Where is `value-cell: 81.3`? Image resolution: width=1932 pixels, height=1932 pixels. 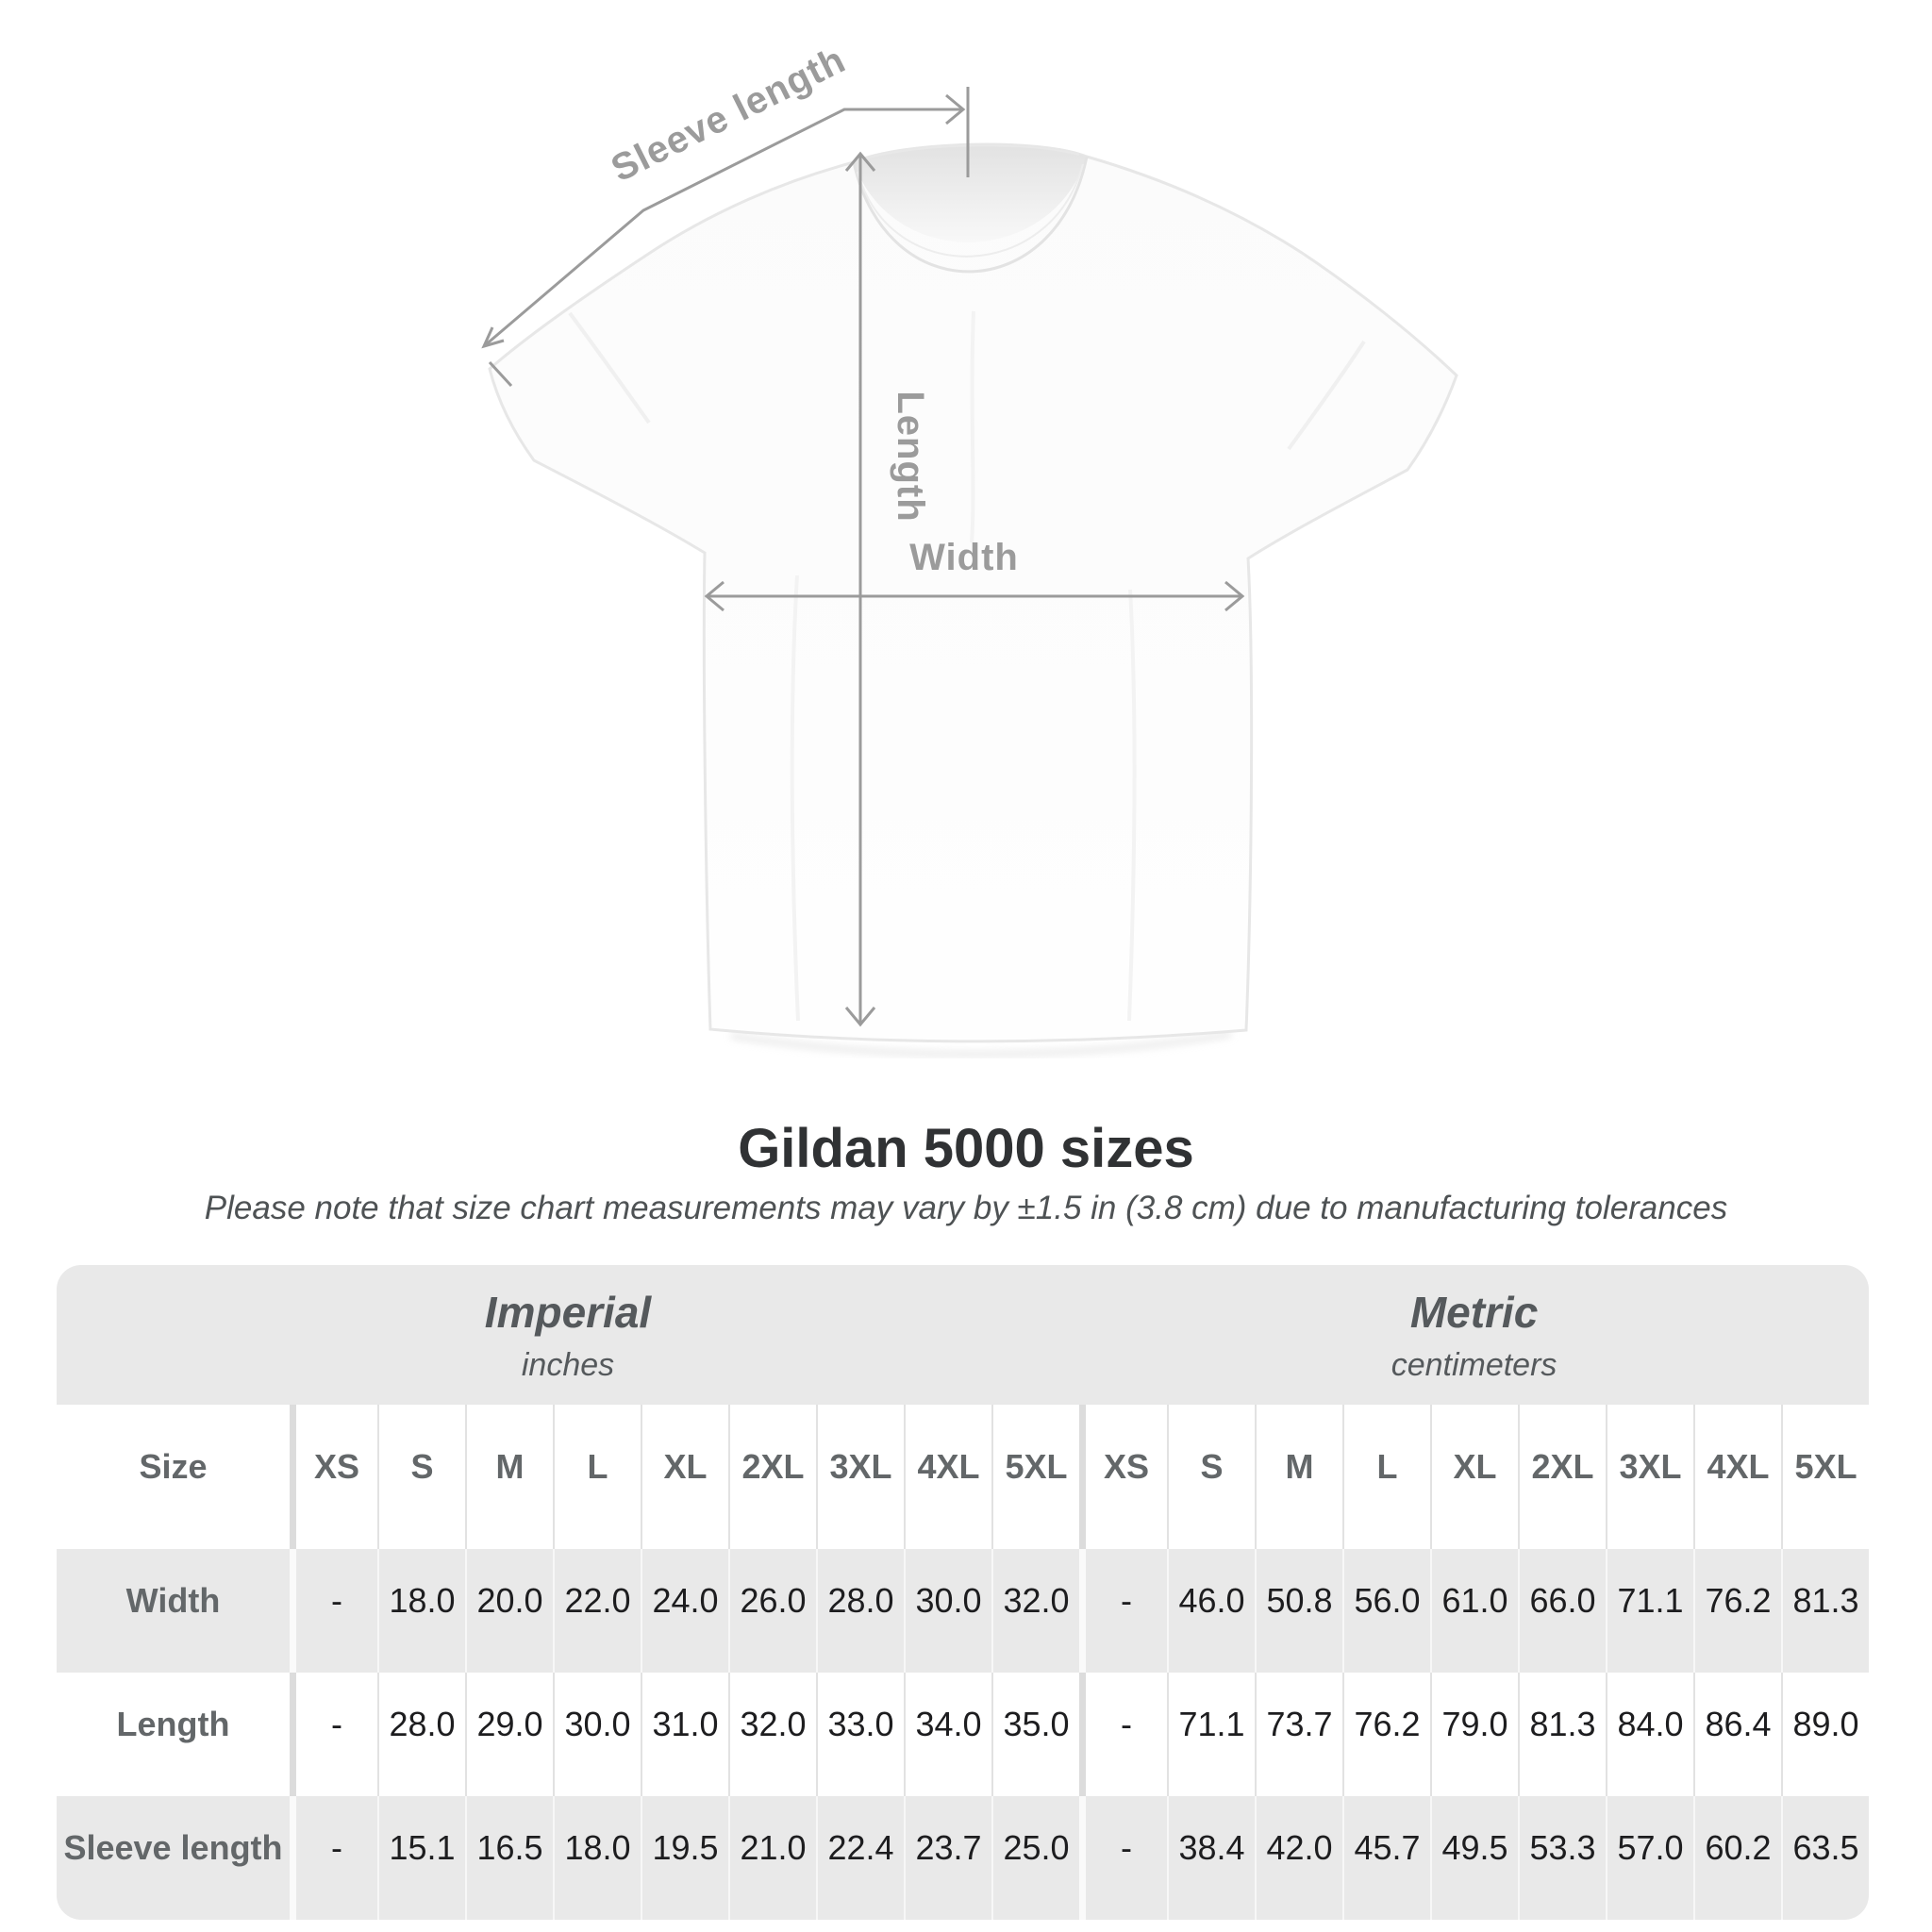 value-cell: 81.3 is located at coordinates (1826, 1611).